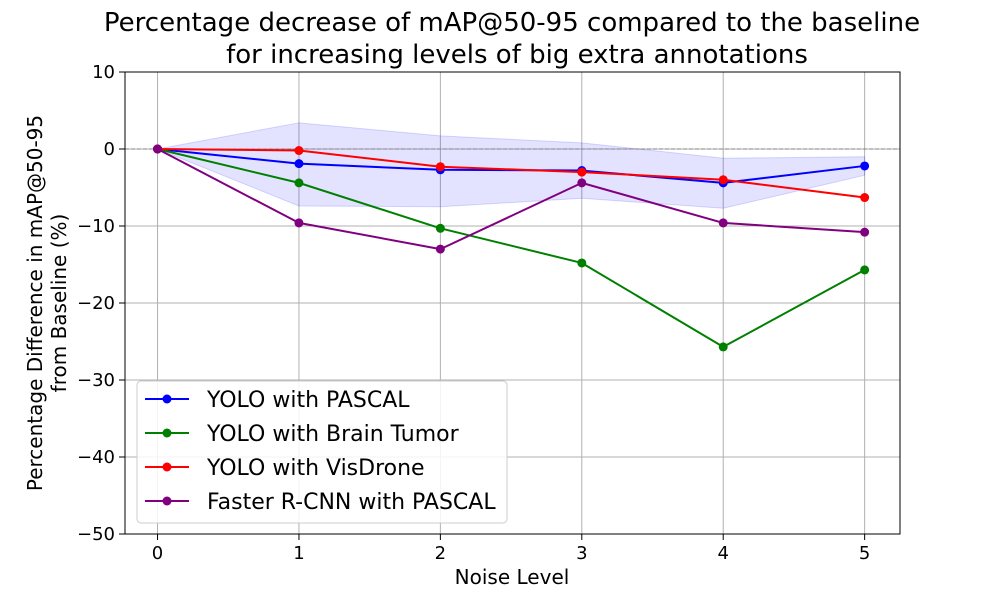 The image size is (1000, 600). What do you see at coordinates (96, 457) in the screenshot?
I see `y-tick-label: −40` at bounding box center [96, 457].